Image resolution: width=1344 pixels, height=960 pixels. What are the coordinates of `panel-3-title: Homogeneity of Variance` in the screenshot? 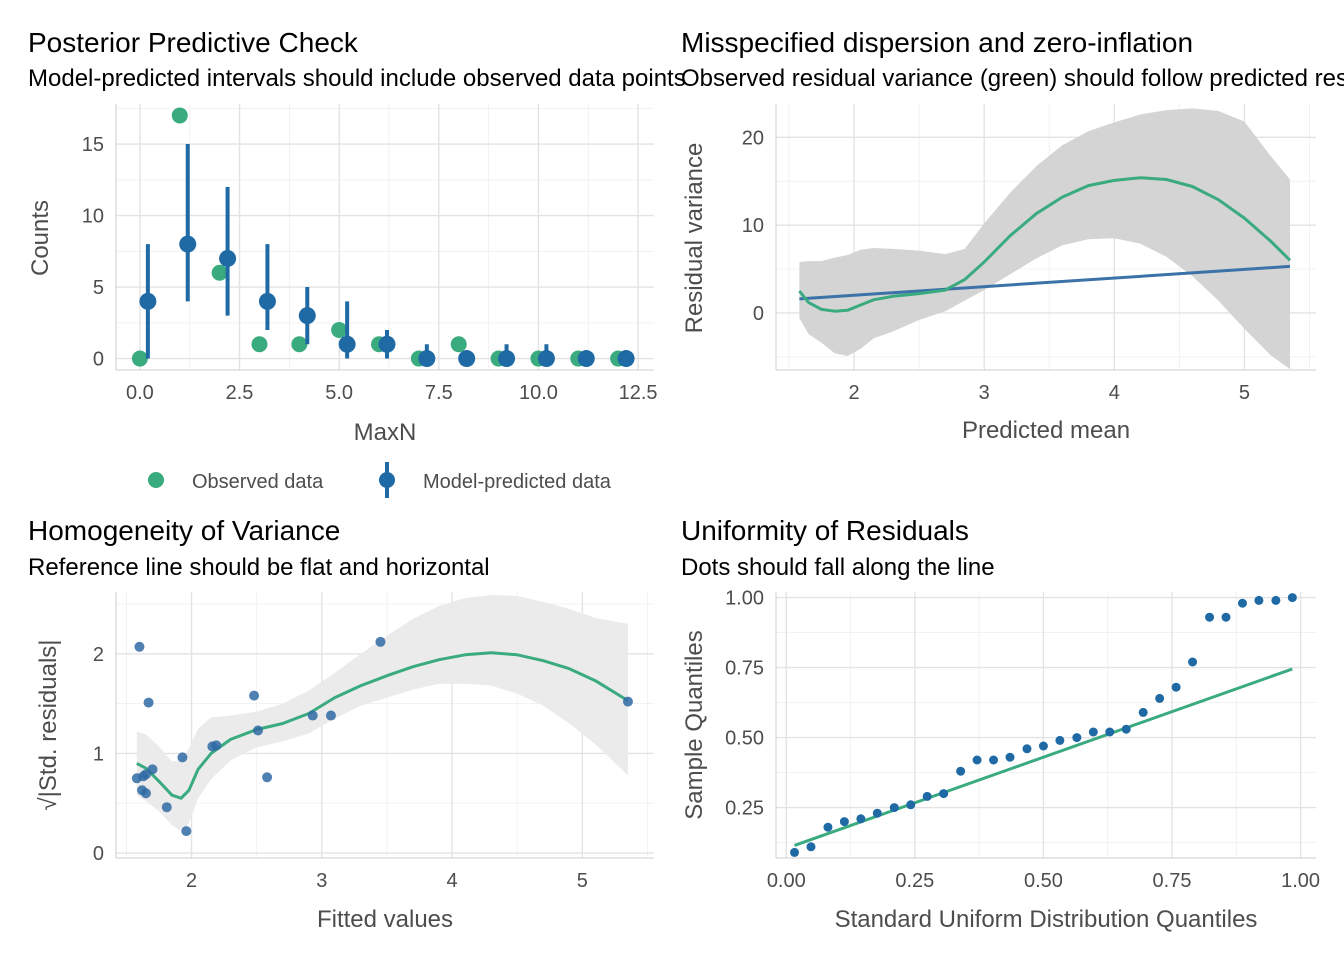 It's located at (184, 530).